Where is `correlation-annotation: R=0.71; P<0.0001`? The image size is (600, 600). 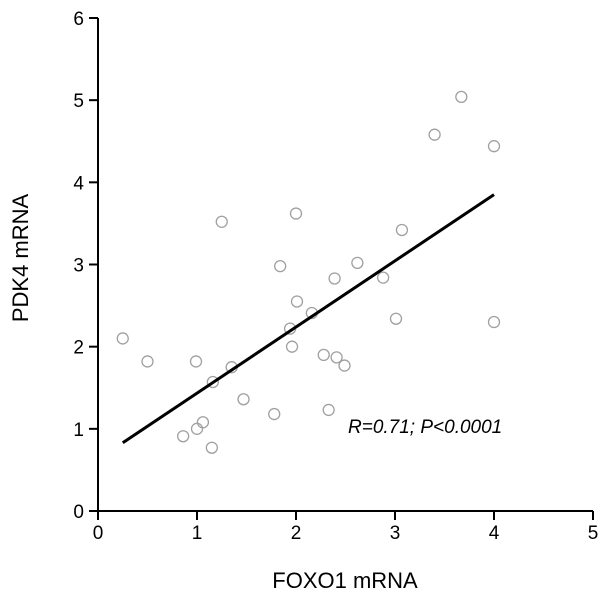 correlation-annotation: R=0.71; P<0.0001 is located at coordinates (425, 427).